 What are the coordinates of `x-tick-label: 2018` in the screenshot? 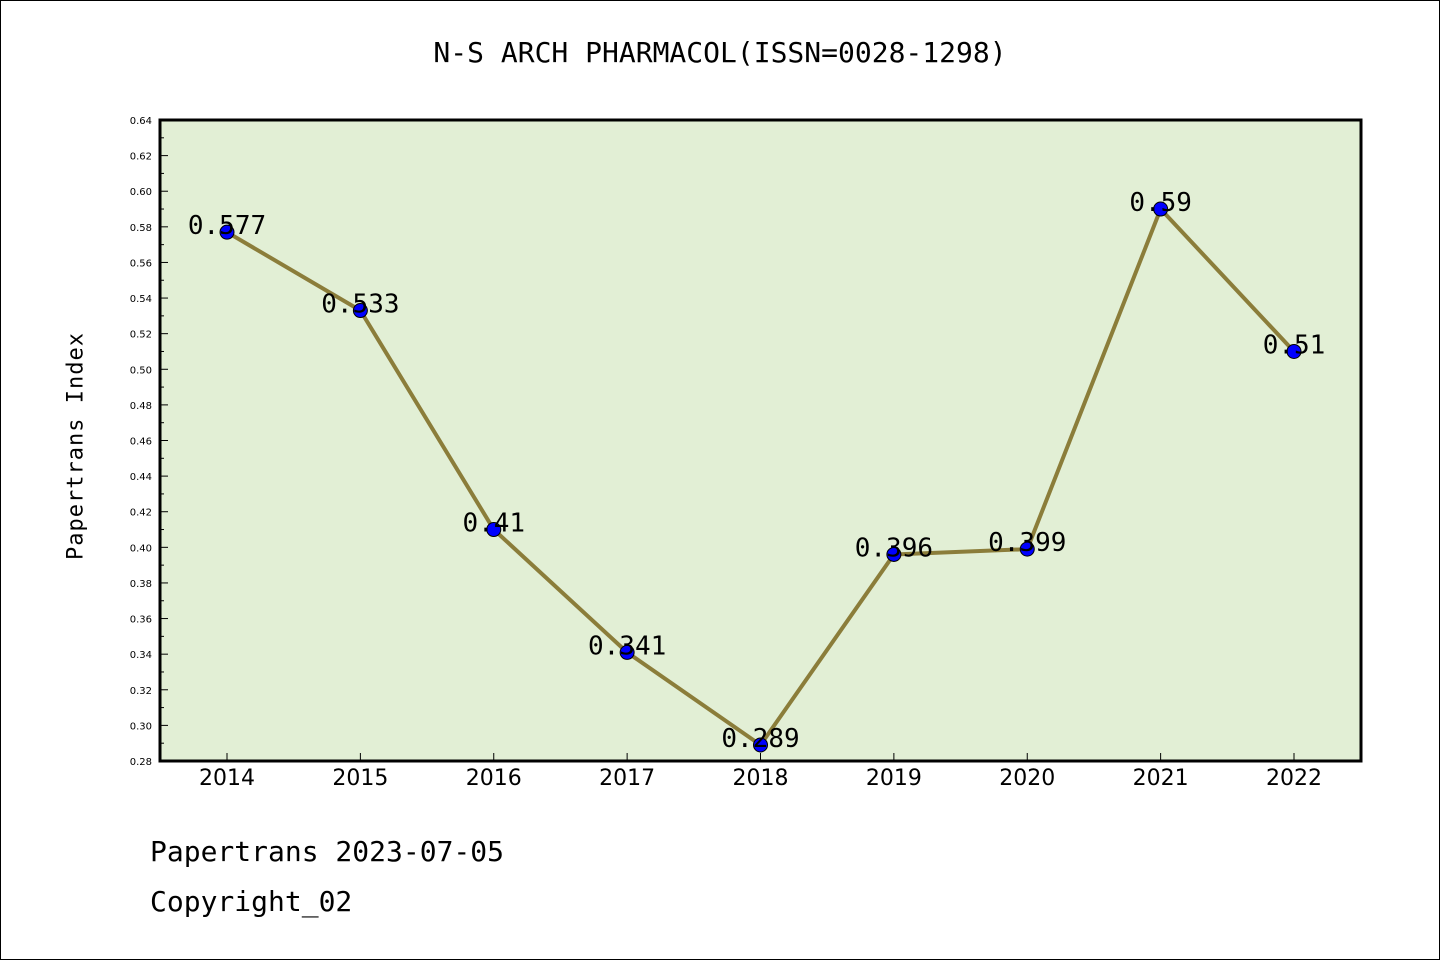 It's located at (761, 778).